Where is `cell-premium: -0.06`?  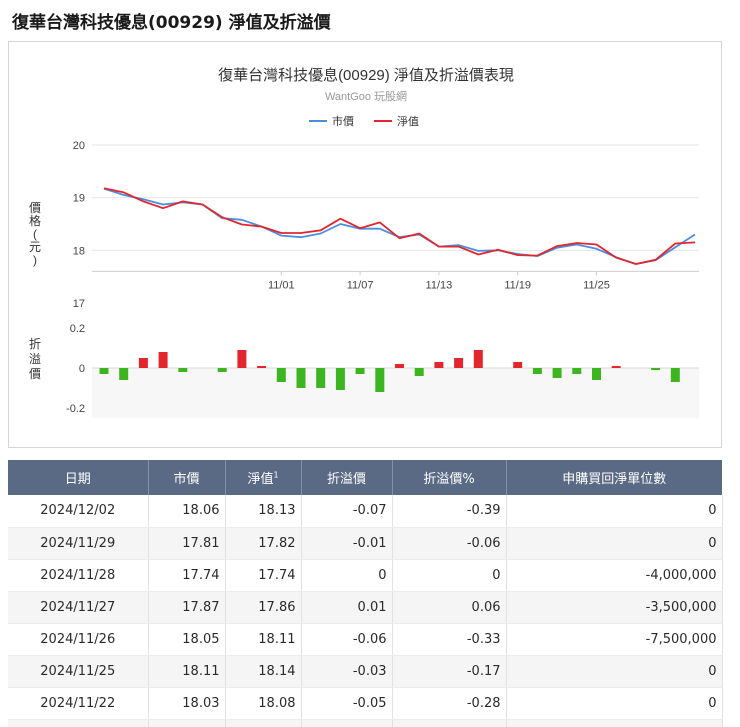 cell-premium: -0.06 is located at coordinates (347, 639).